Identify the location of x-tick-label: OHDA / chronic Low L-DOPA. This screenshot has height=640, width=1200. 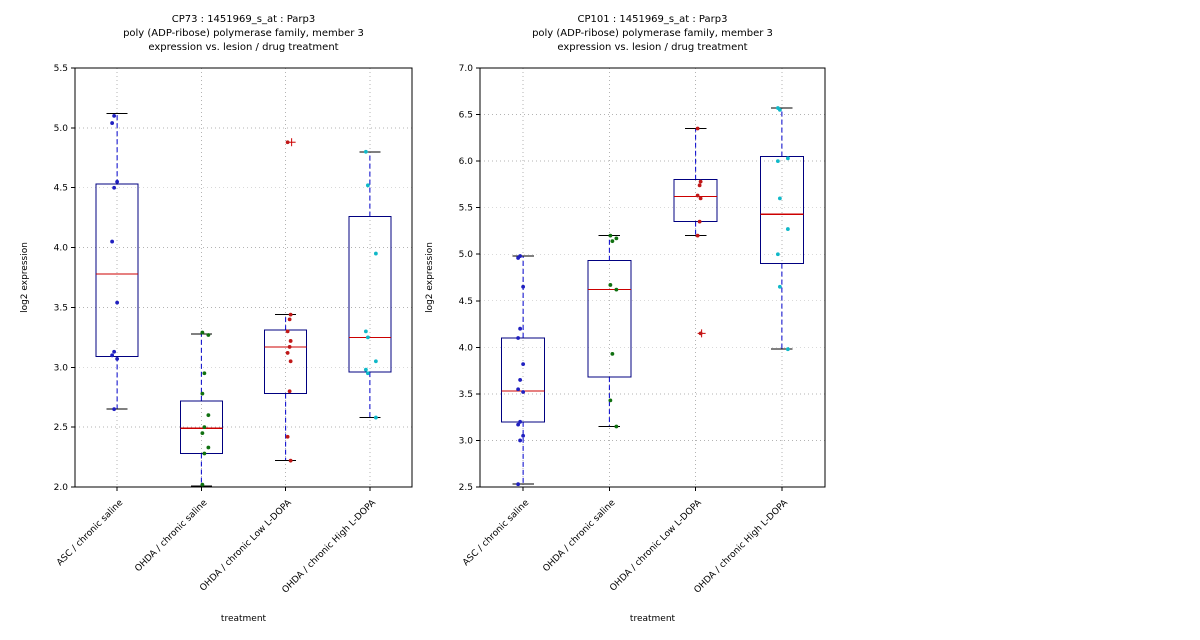
(656, 545).